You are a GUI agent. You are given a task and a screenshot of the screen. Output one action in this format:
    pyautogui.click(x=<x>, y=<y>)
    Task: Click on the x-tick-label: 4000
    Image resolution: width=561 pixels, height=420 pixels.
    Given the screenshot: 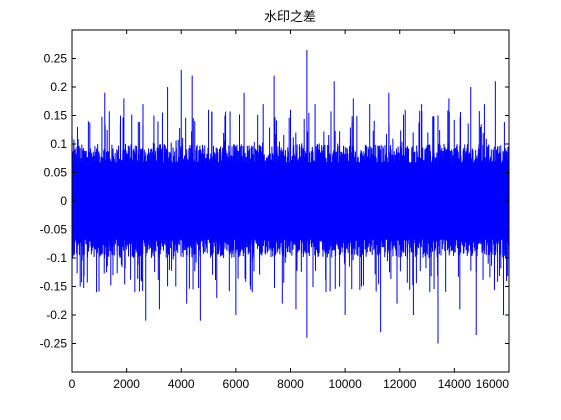 What is the action you would take?
    pyautogui.click(x=181, y=384)
    